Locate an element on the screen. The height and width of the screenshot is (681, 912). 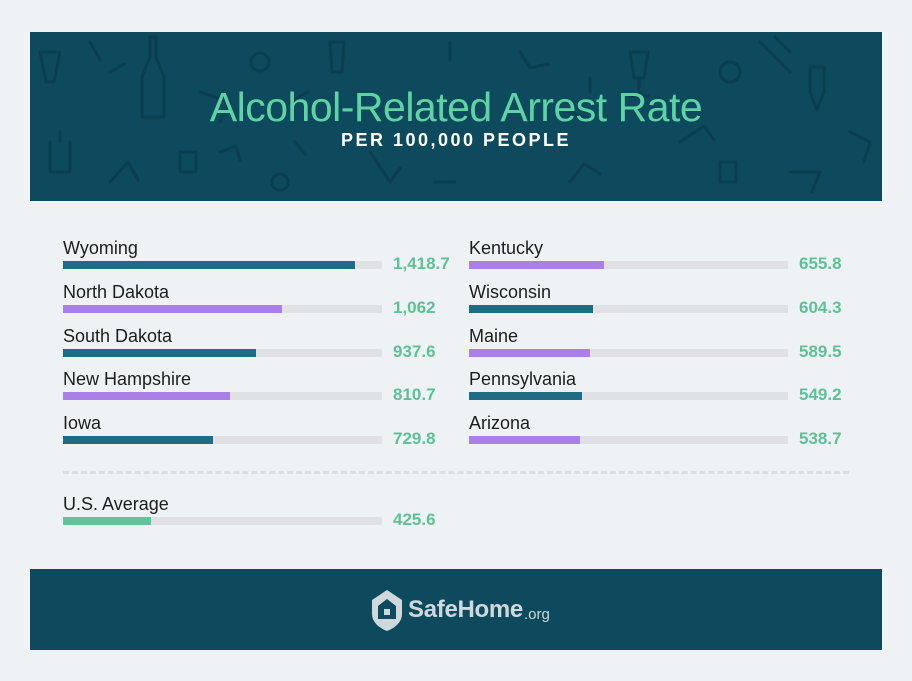
safehome-logo: SafeHome .org is located at coordinates (460, 610).